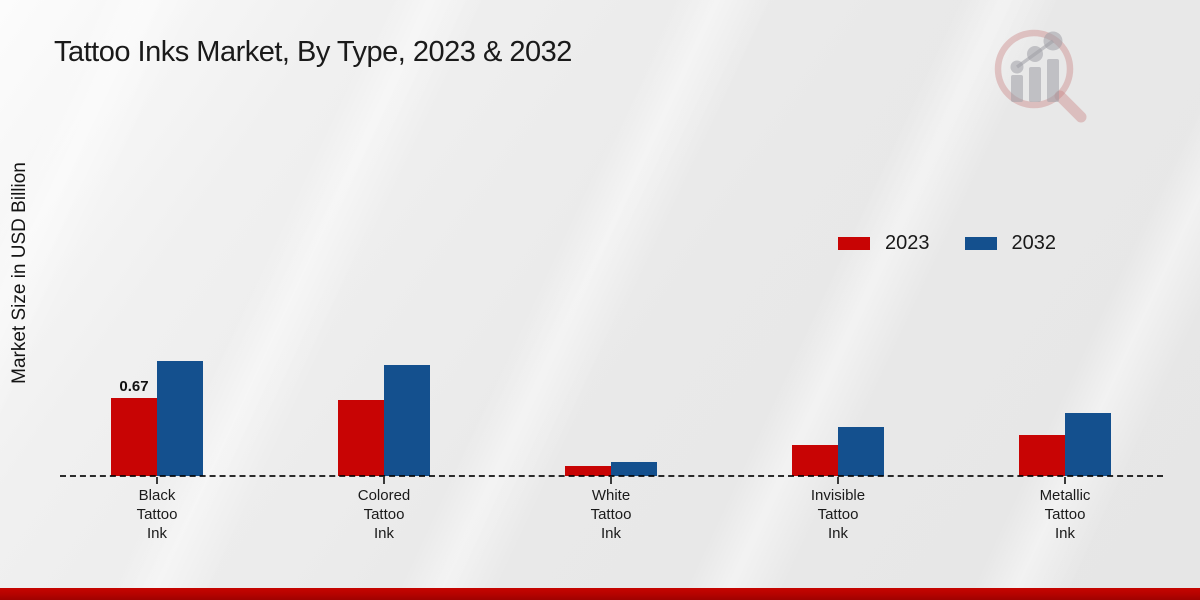  Describe the element at coordinates (838, 514) in the screenshot. I see `category-label-invisible-tattoo-ink: Invisible Tattoo Ink` at that location.